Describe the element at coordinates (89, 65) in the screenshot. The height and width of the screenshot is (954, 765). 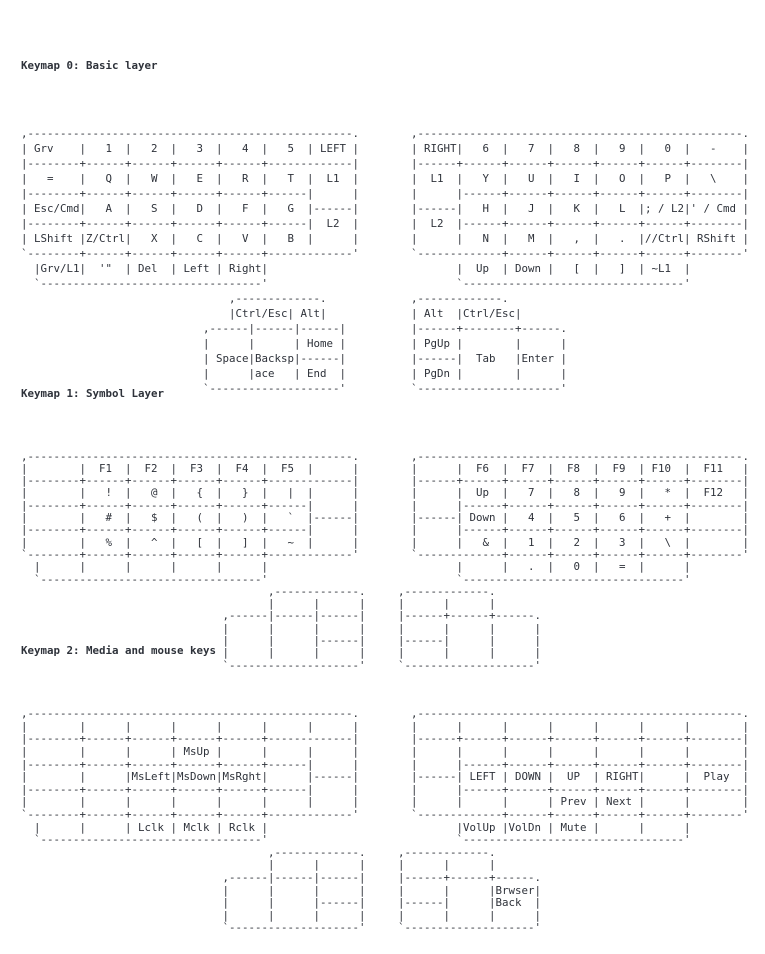
I see `keymap-0-heading: Keymap 0: Basic layer` at that location.